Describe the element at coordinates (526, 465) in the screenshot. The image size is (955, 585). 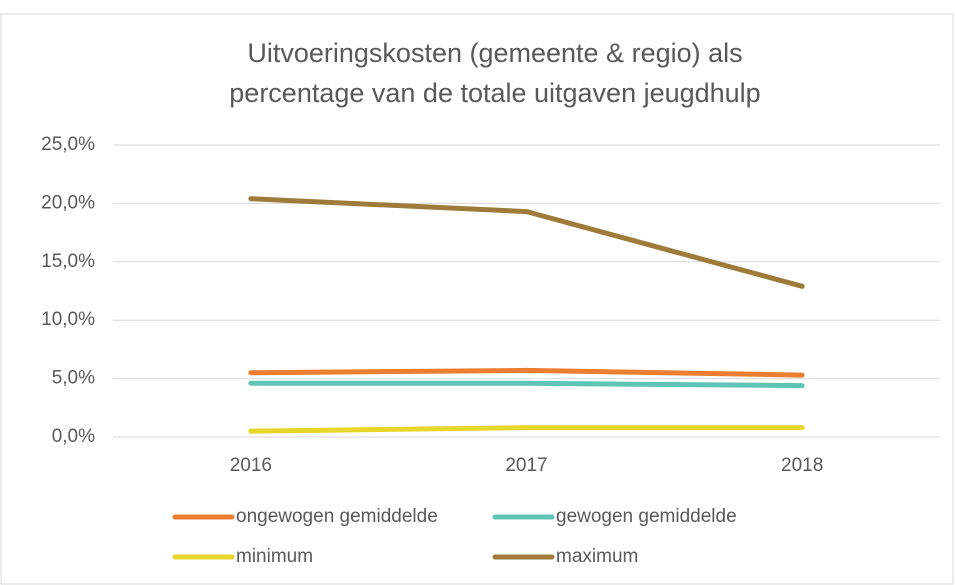
I see `x-tick-label: 2017` at that location.